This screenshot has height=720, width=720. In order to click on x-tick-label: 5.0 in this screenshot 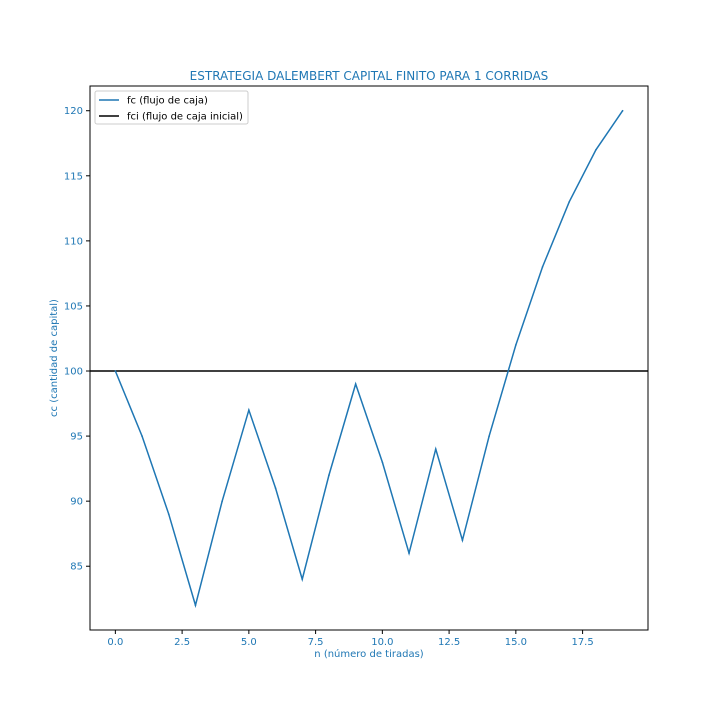, I will do `click(249, 642)`.